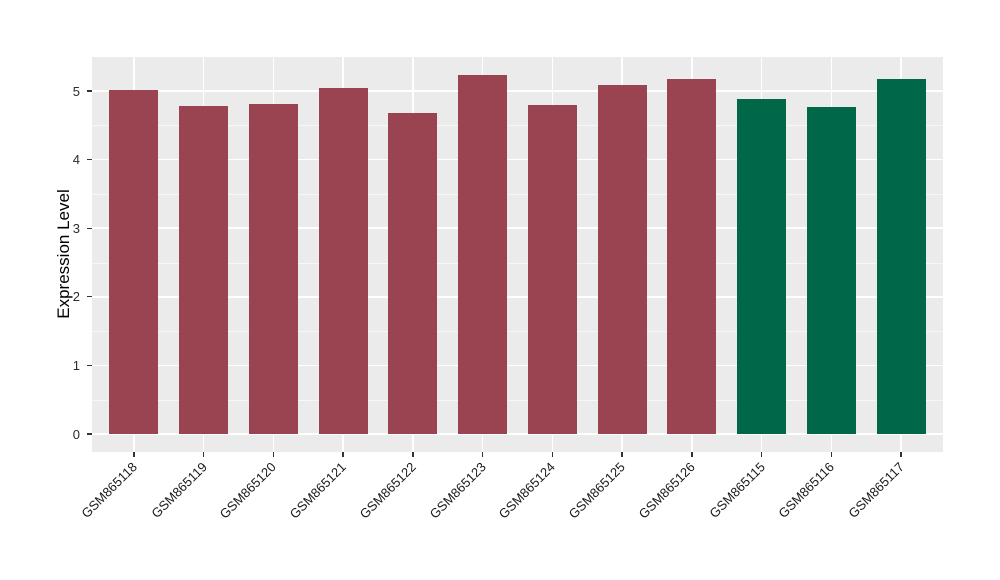 This screenshot has width=1000, height=580. I want to click on minor-gridline-y-1.5, so click(517, 332).